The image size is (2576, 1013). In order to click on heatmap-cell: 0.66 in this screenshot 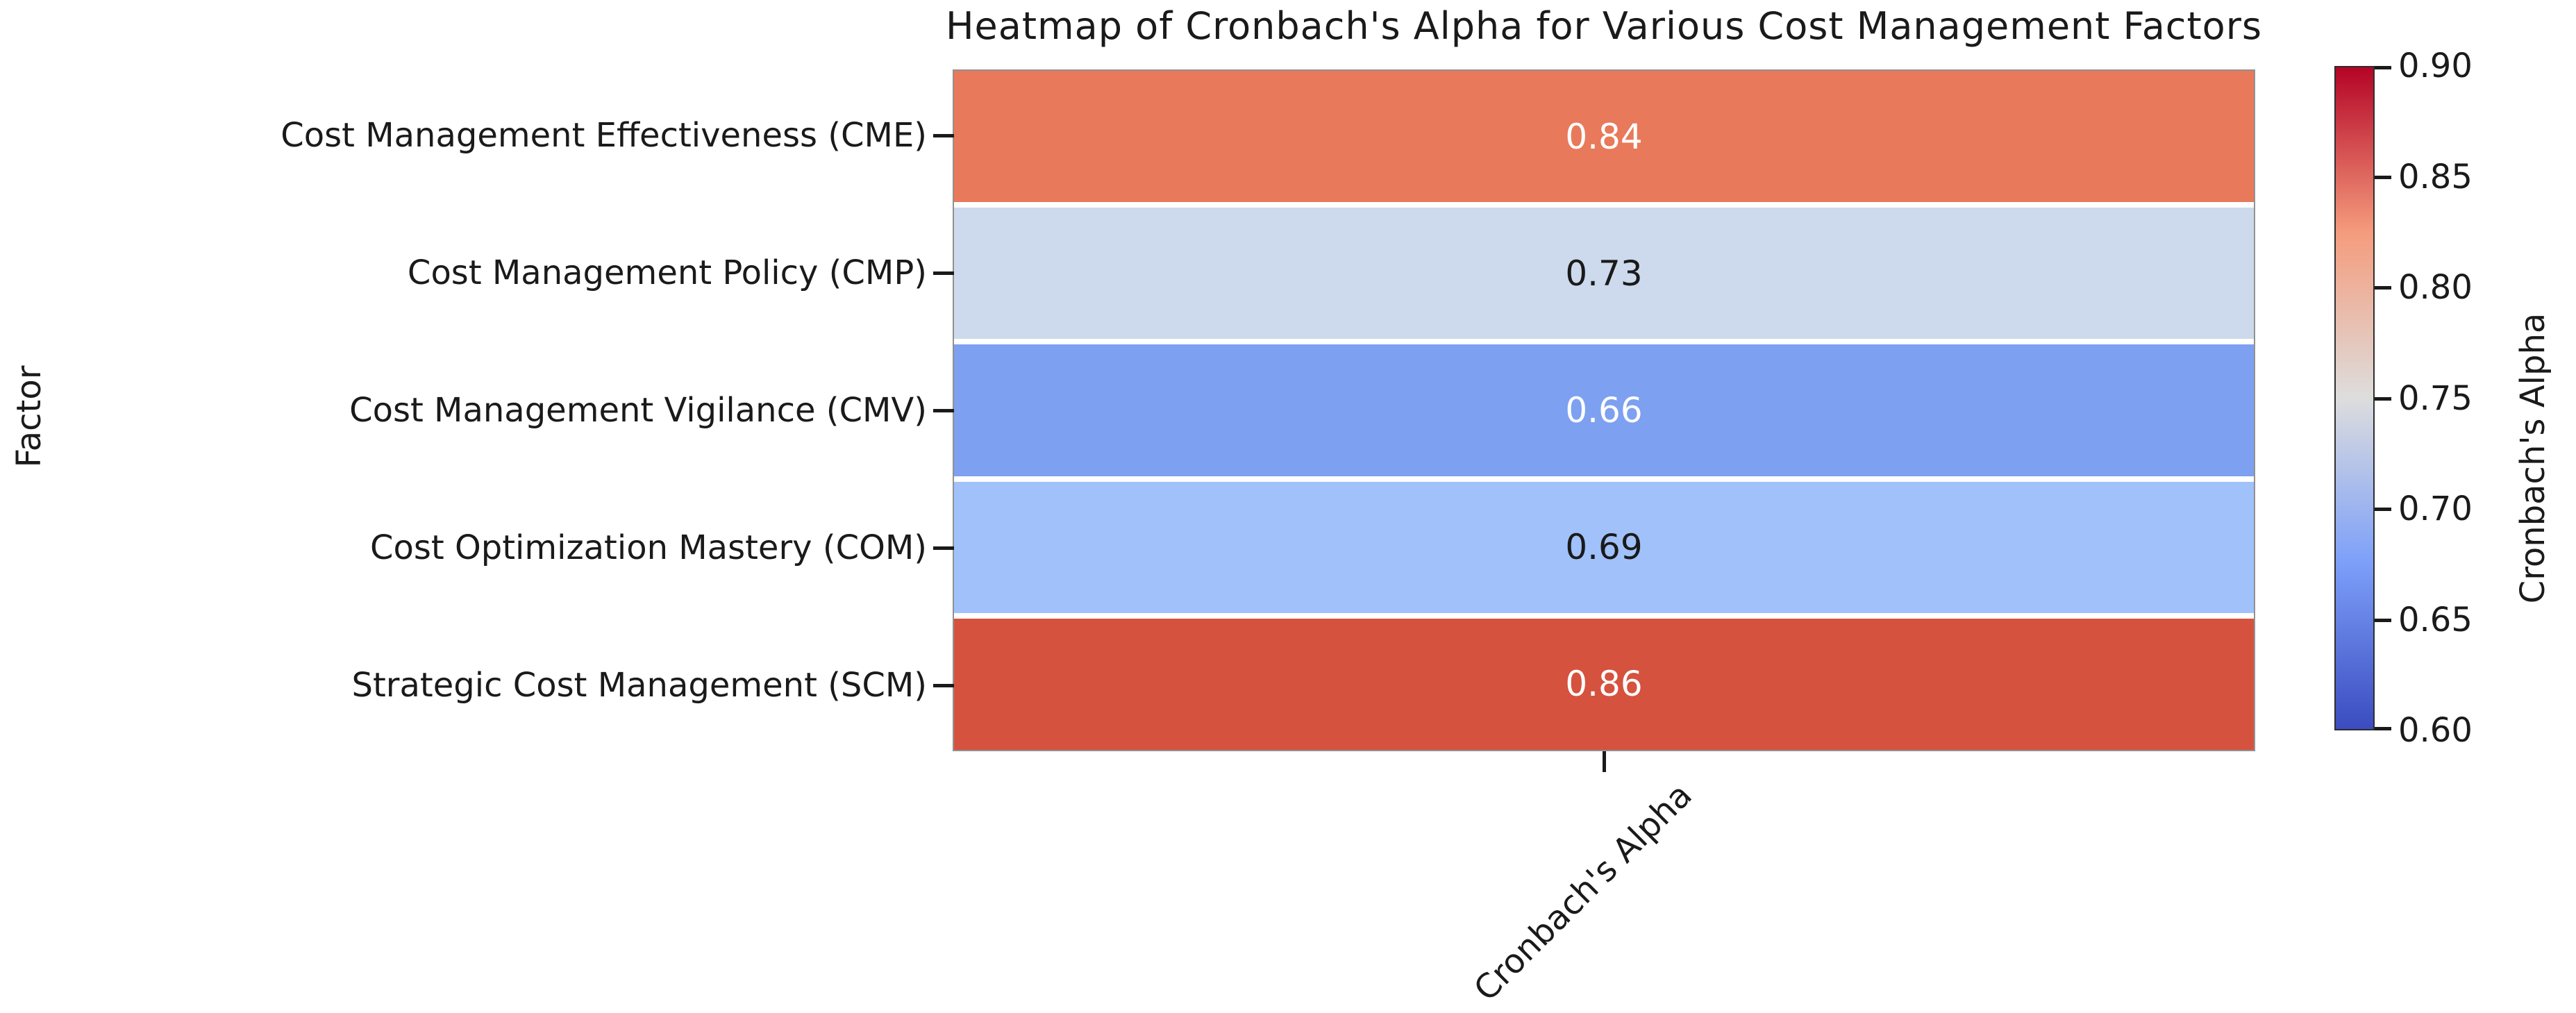, I will do `click(1604, 410)`.